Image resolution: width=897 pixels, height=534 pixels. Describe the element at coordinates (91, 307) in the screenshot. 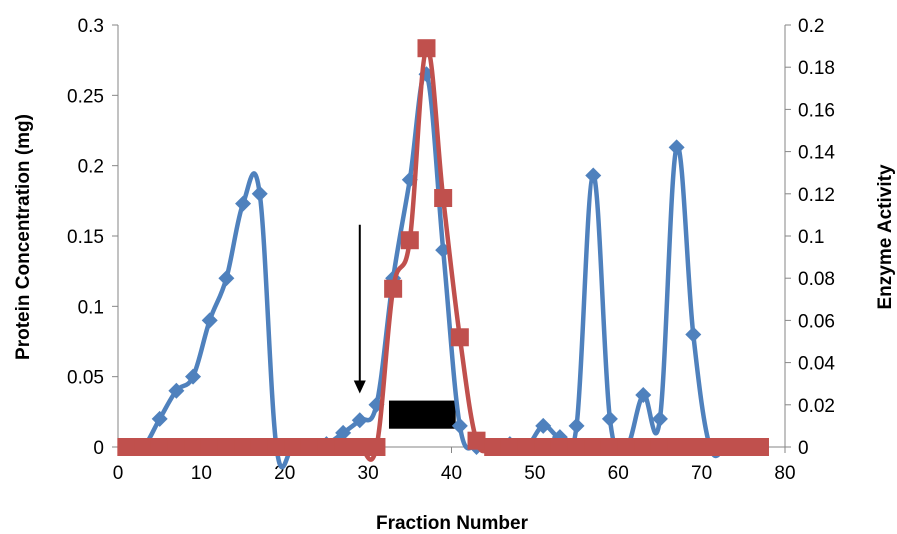

I see `y-tick-label: 0.1` at that location.